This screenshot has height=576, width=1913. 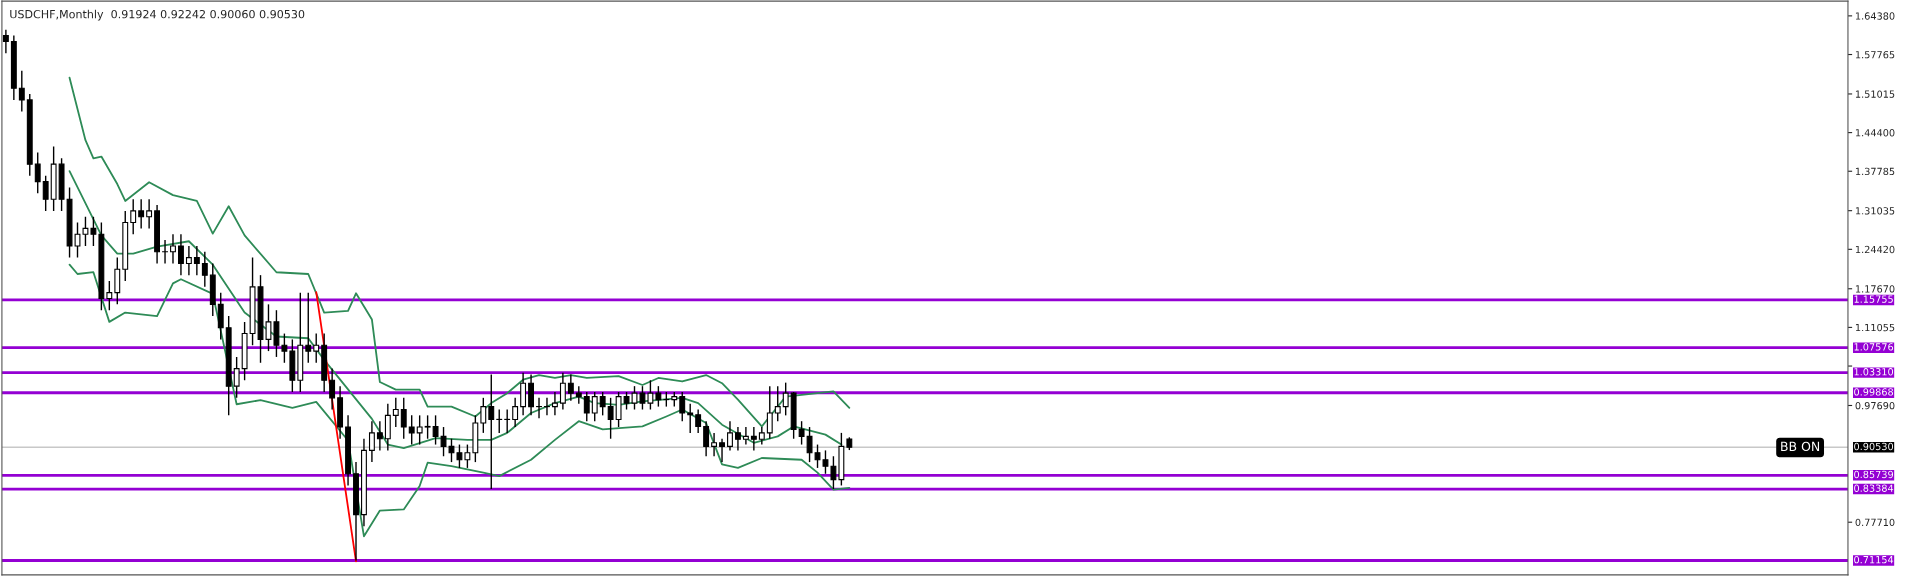 What do you see at coordinates (157, 15) in the screenshot?
I see `text: USDCHF,Monthly 0.91924 0.92242 0.90060 0.90530` at bounding box center [157, 15].